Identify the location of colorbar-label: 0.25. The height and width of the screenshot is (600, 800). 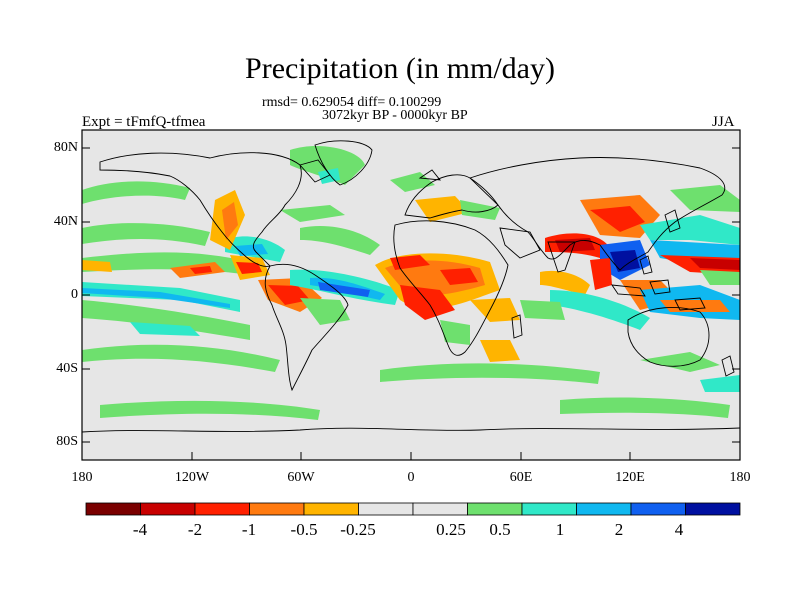
(451, 529).